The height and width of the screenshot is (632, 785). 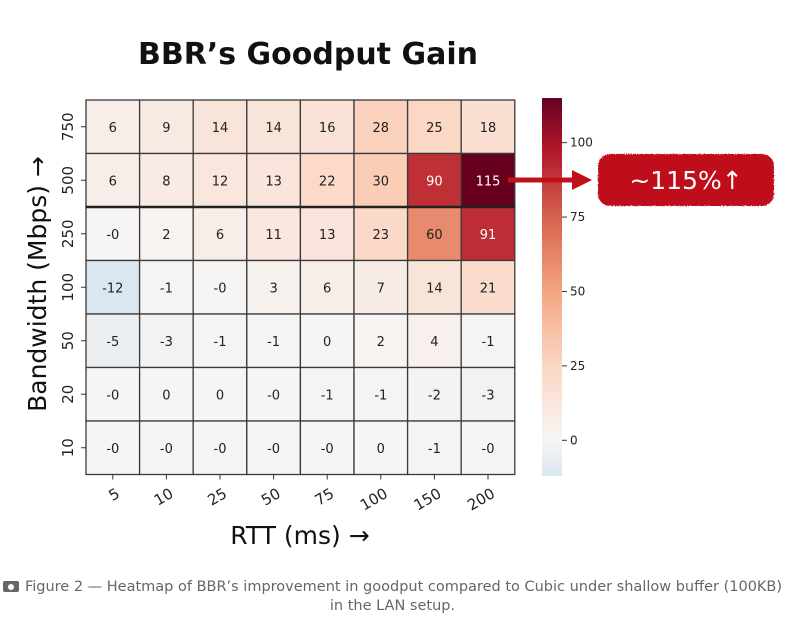 I want to click on cell-label: 9, so click(x=166, y=128).